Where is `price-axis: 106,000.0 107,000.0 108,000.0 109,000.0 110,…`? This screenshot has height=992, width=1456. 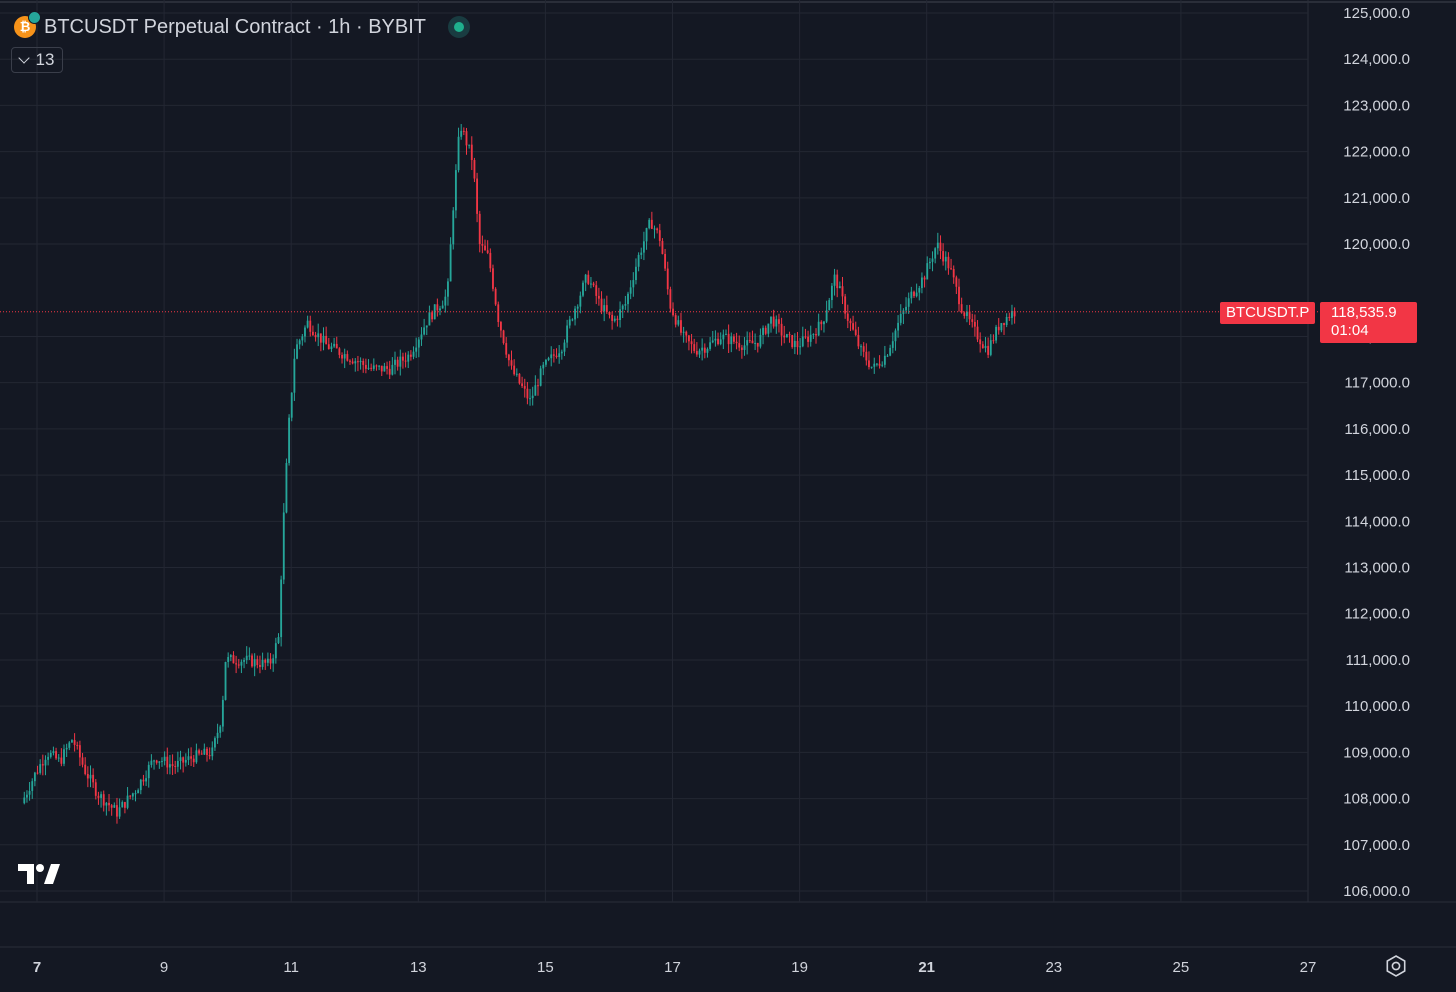
price-axis: 106,000.0 107,000.0 108,000.0 109,000.0 110,… is located at coordinates (1376, 452).